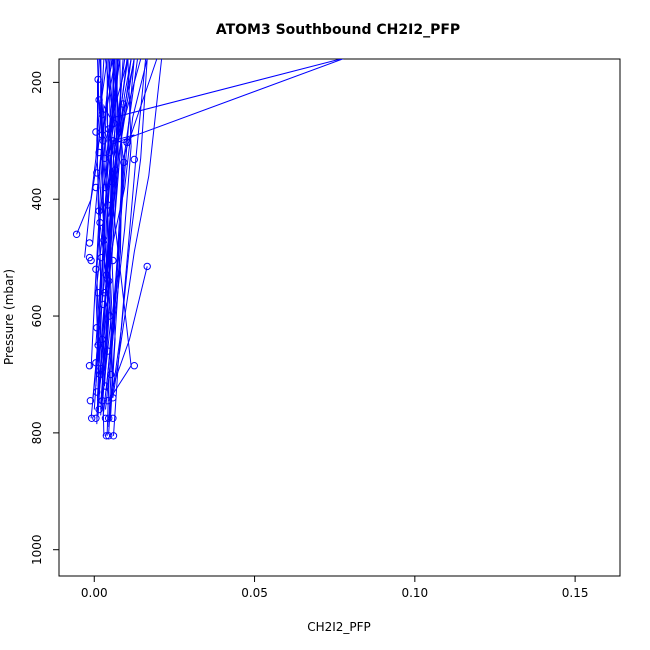  What do you see at coordinates (414, 593) in the screenshot?
I see `x-tick-label: 0.10` at bounding box center [414, 593].